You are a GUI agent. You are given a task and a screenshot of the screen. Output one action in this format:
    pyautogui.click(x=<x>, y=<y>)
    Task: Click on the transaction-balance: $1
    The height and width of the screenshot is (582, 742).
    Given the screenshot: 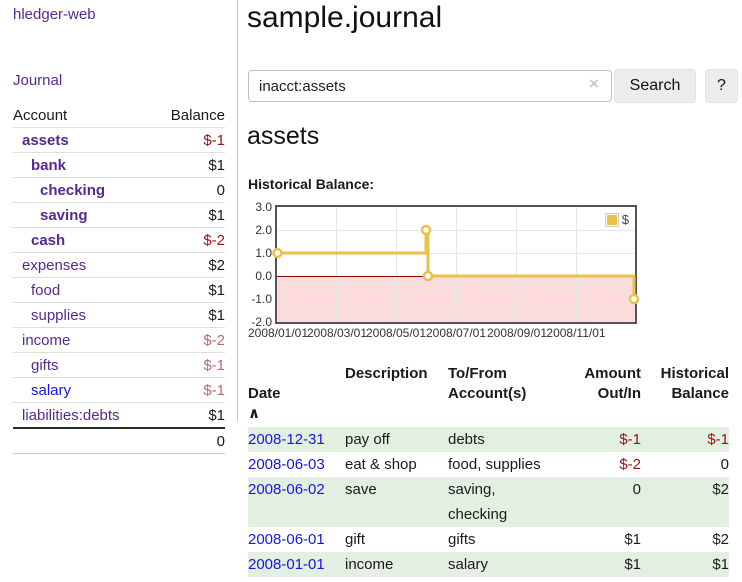 What is the action you would take?
    pyautogui.click(x=685, y=564)
    